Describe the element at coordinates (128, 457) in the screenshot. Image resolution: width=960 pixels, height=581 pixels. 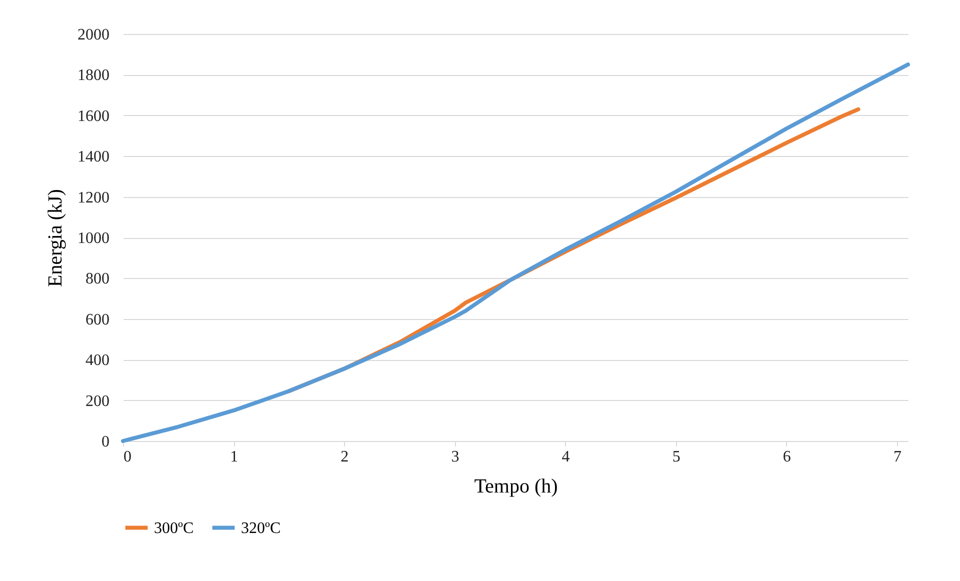
I see `x-tick-label: 0` at that location.